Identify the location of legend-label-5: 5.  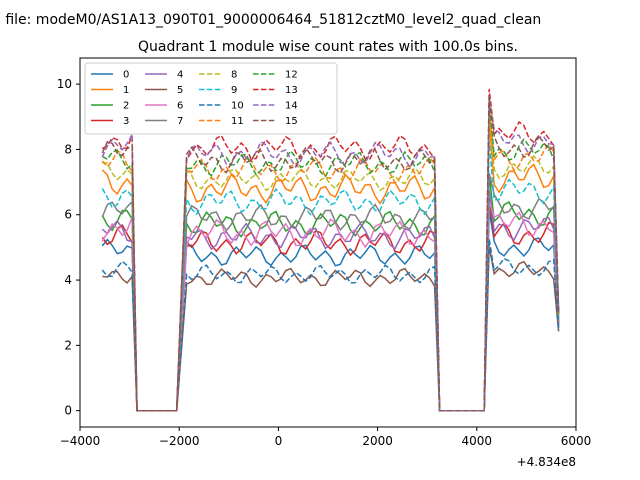
(180, 90).